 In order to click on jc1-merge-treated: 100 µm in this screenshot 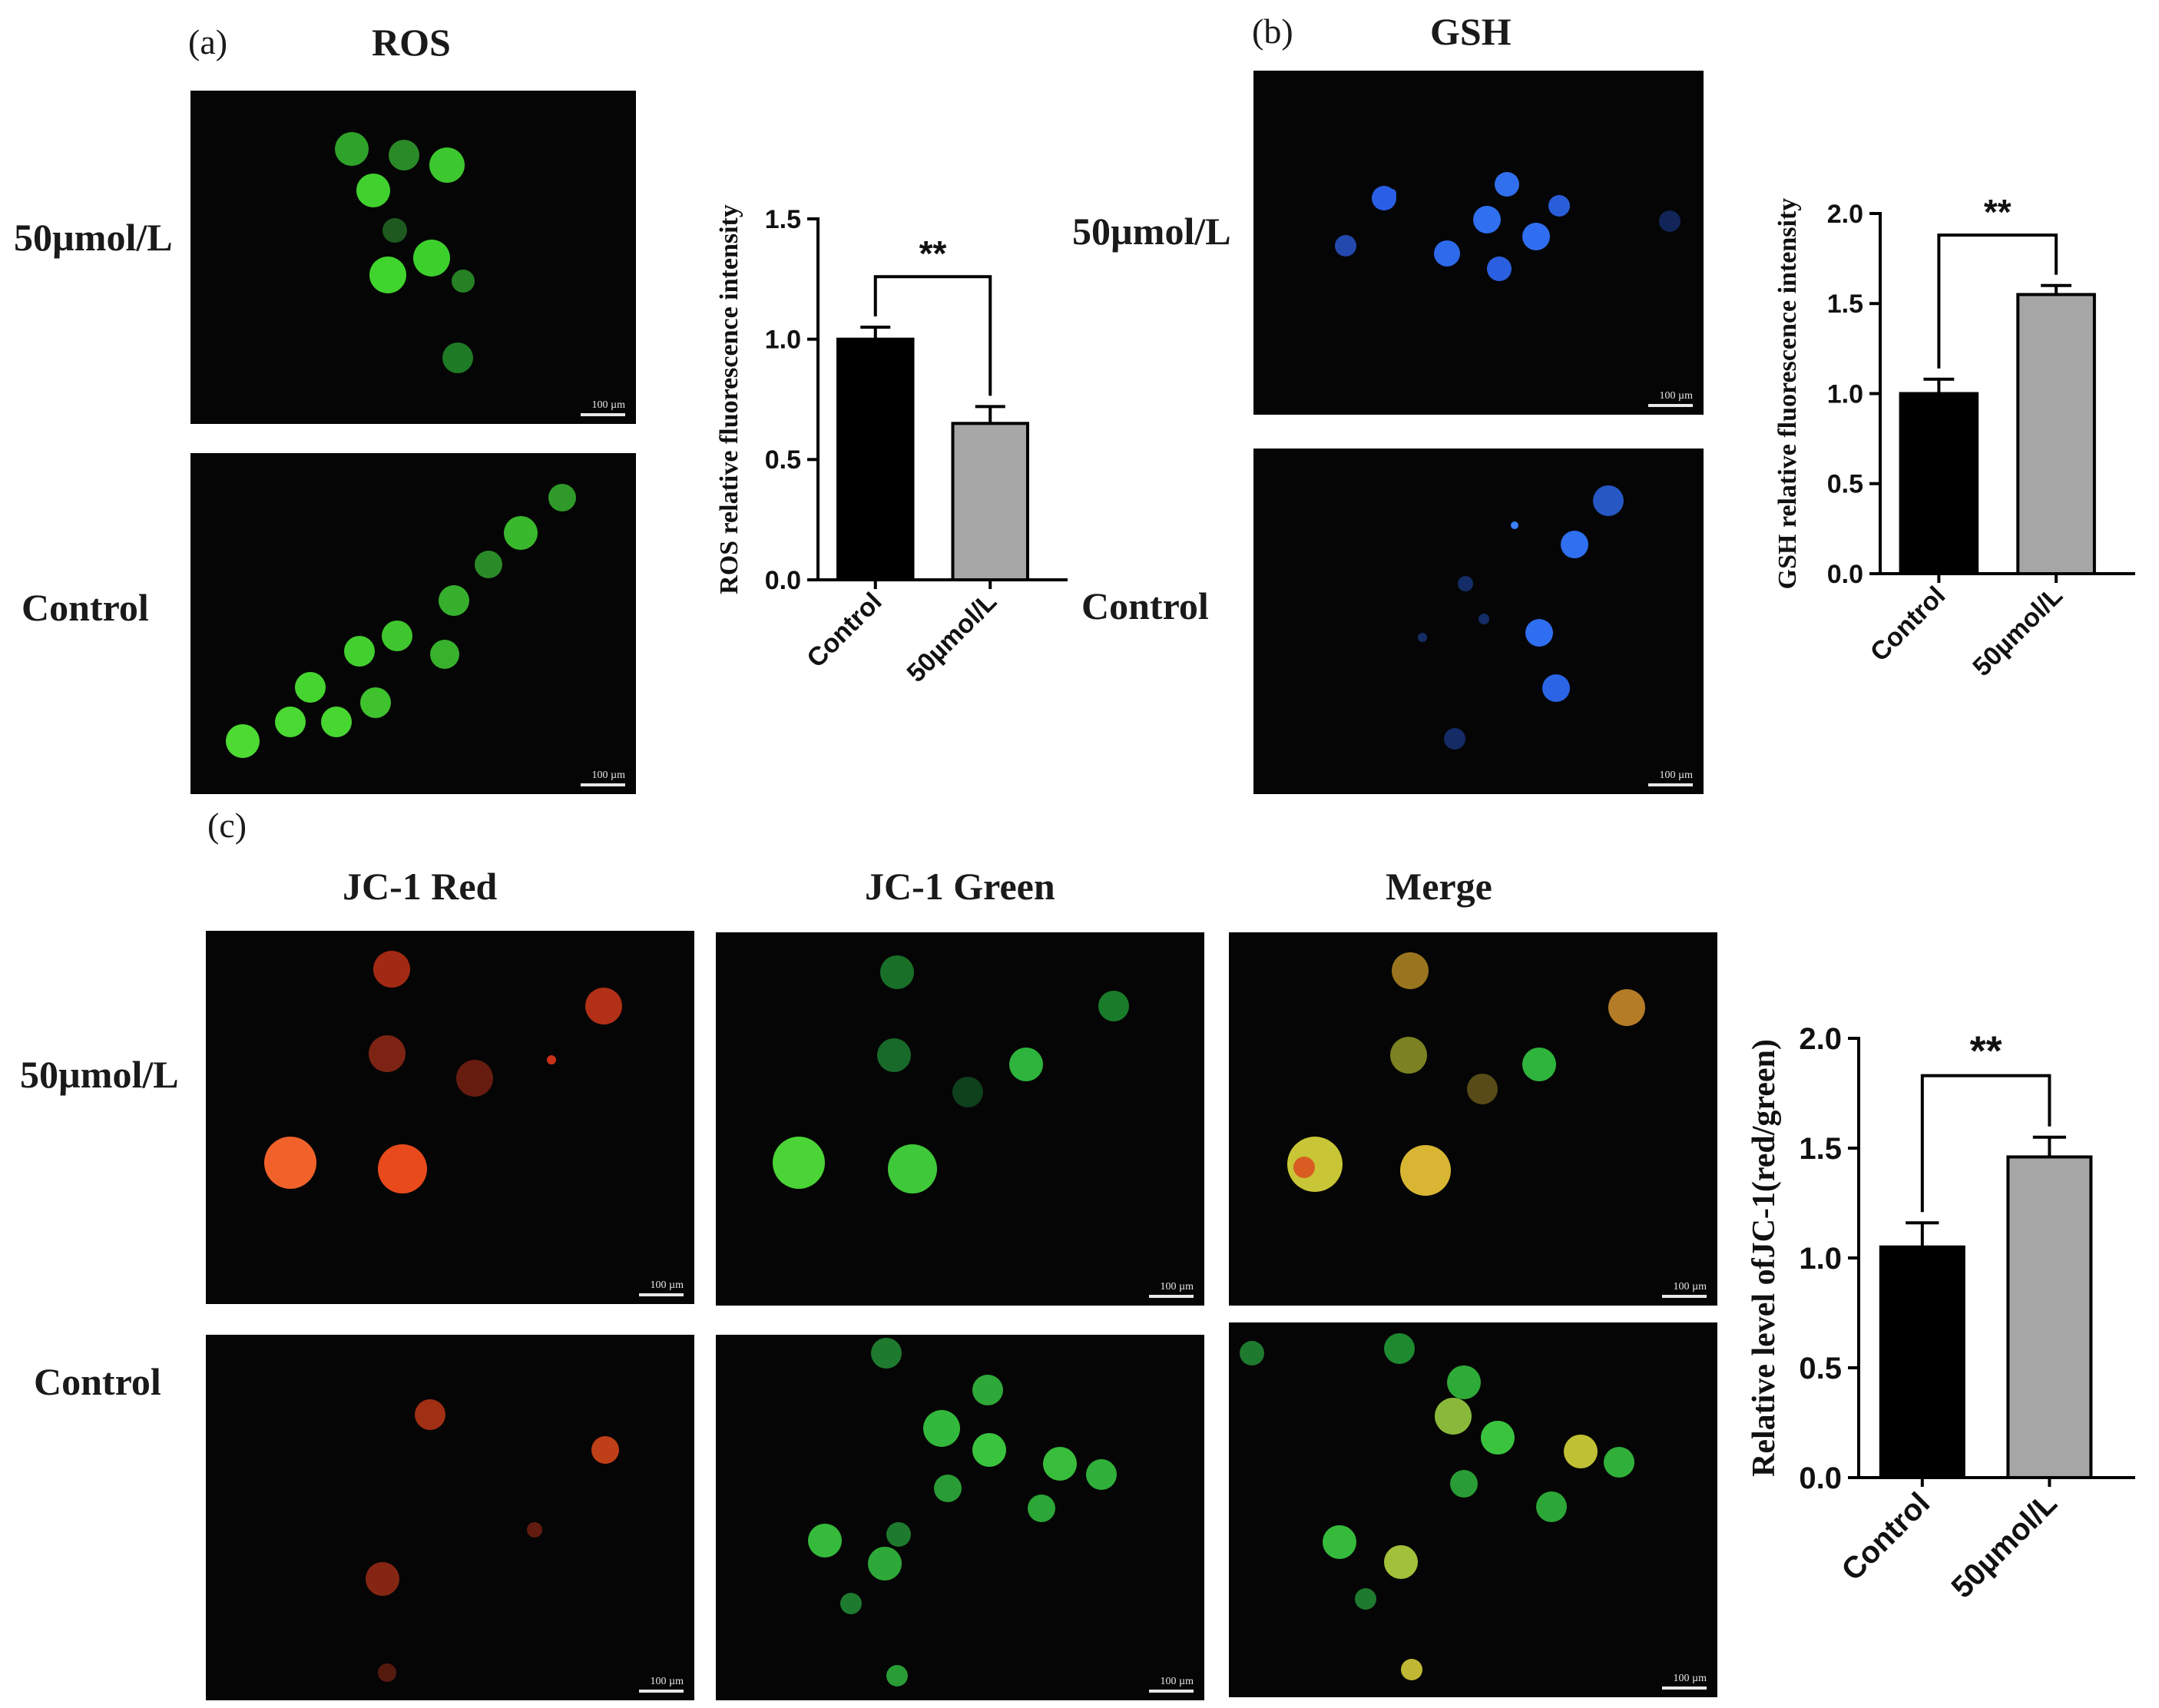, I will do `click(1473, 1119)`.